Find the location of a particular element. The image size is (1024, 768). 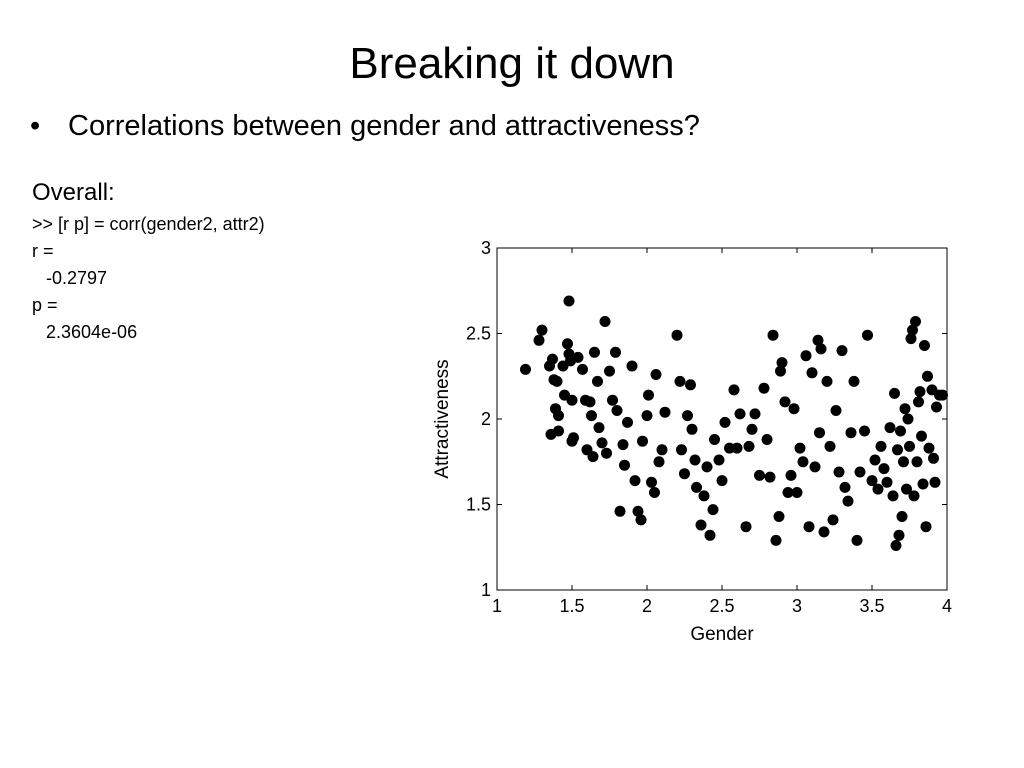

x-tick-label: 2 is located at coordinates (647, 606).